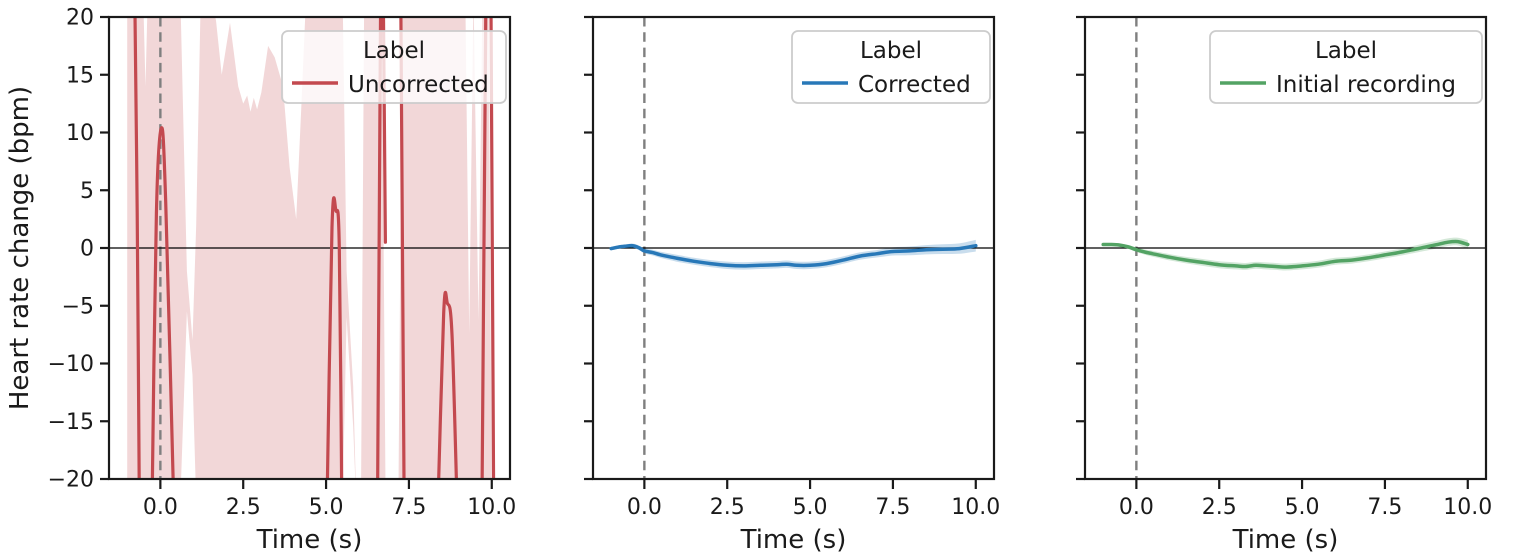  Describe the element at coordinates (914, 85) in the screenshot. I see `legend-entry-label: Corrected` at that location.